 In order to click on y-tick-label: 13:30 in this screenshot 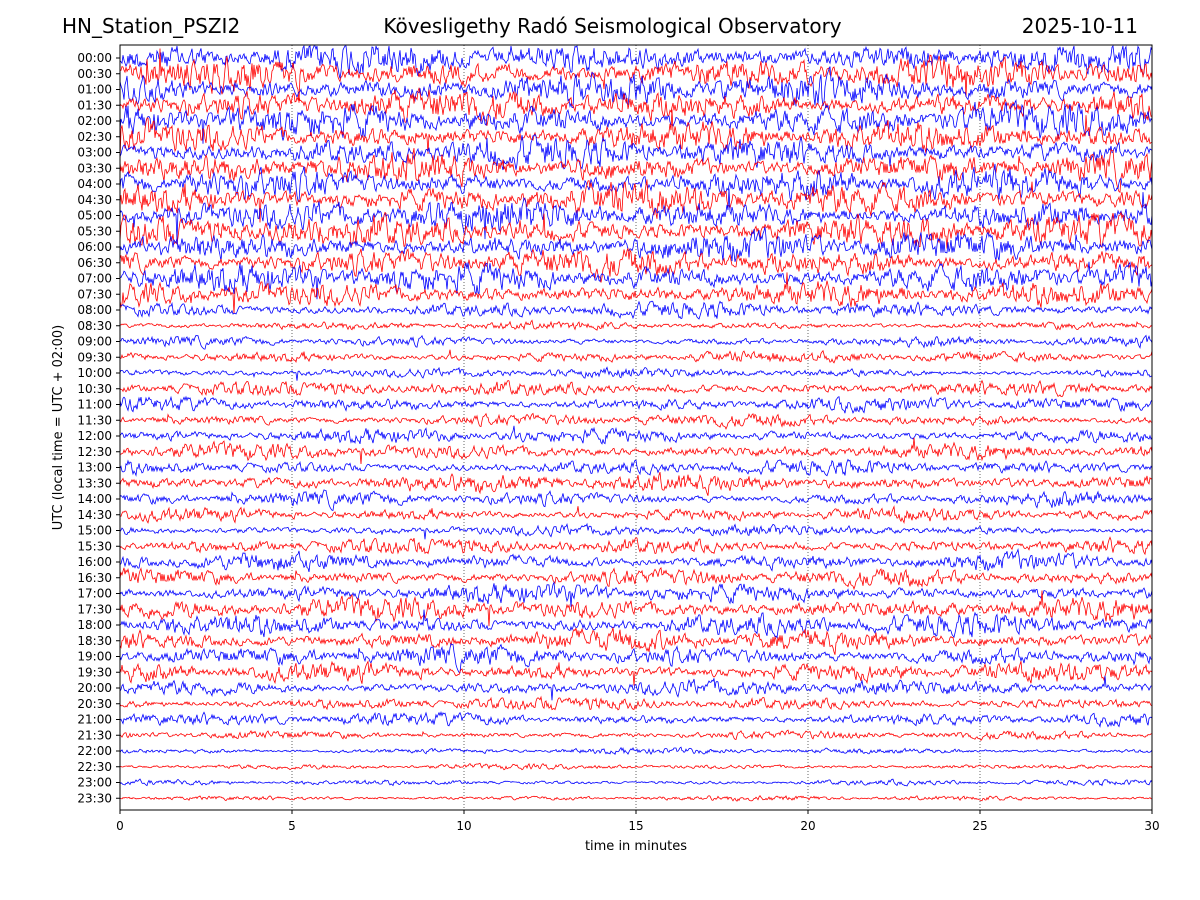, I will do `click(94, 483)`.